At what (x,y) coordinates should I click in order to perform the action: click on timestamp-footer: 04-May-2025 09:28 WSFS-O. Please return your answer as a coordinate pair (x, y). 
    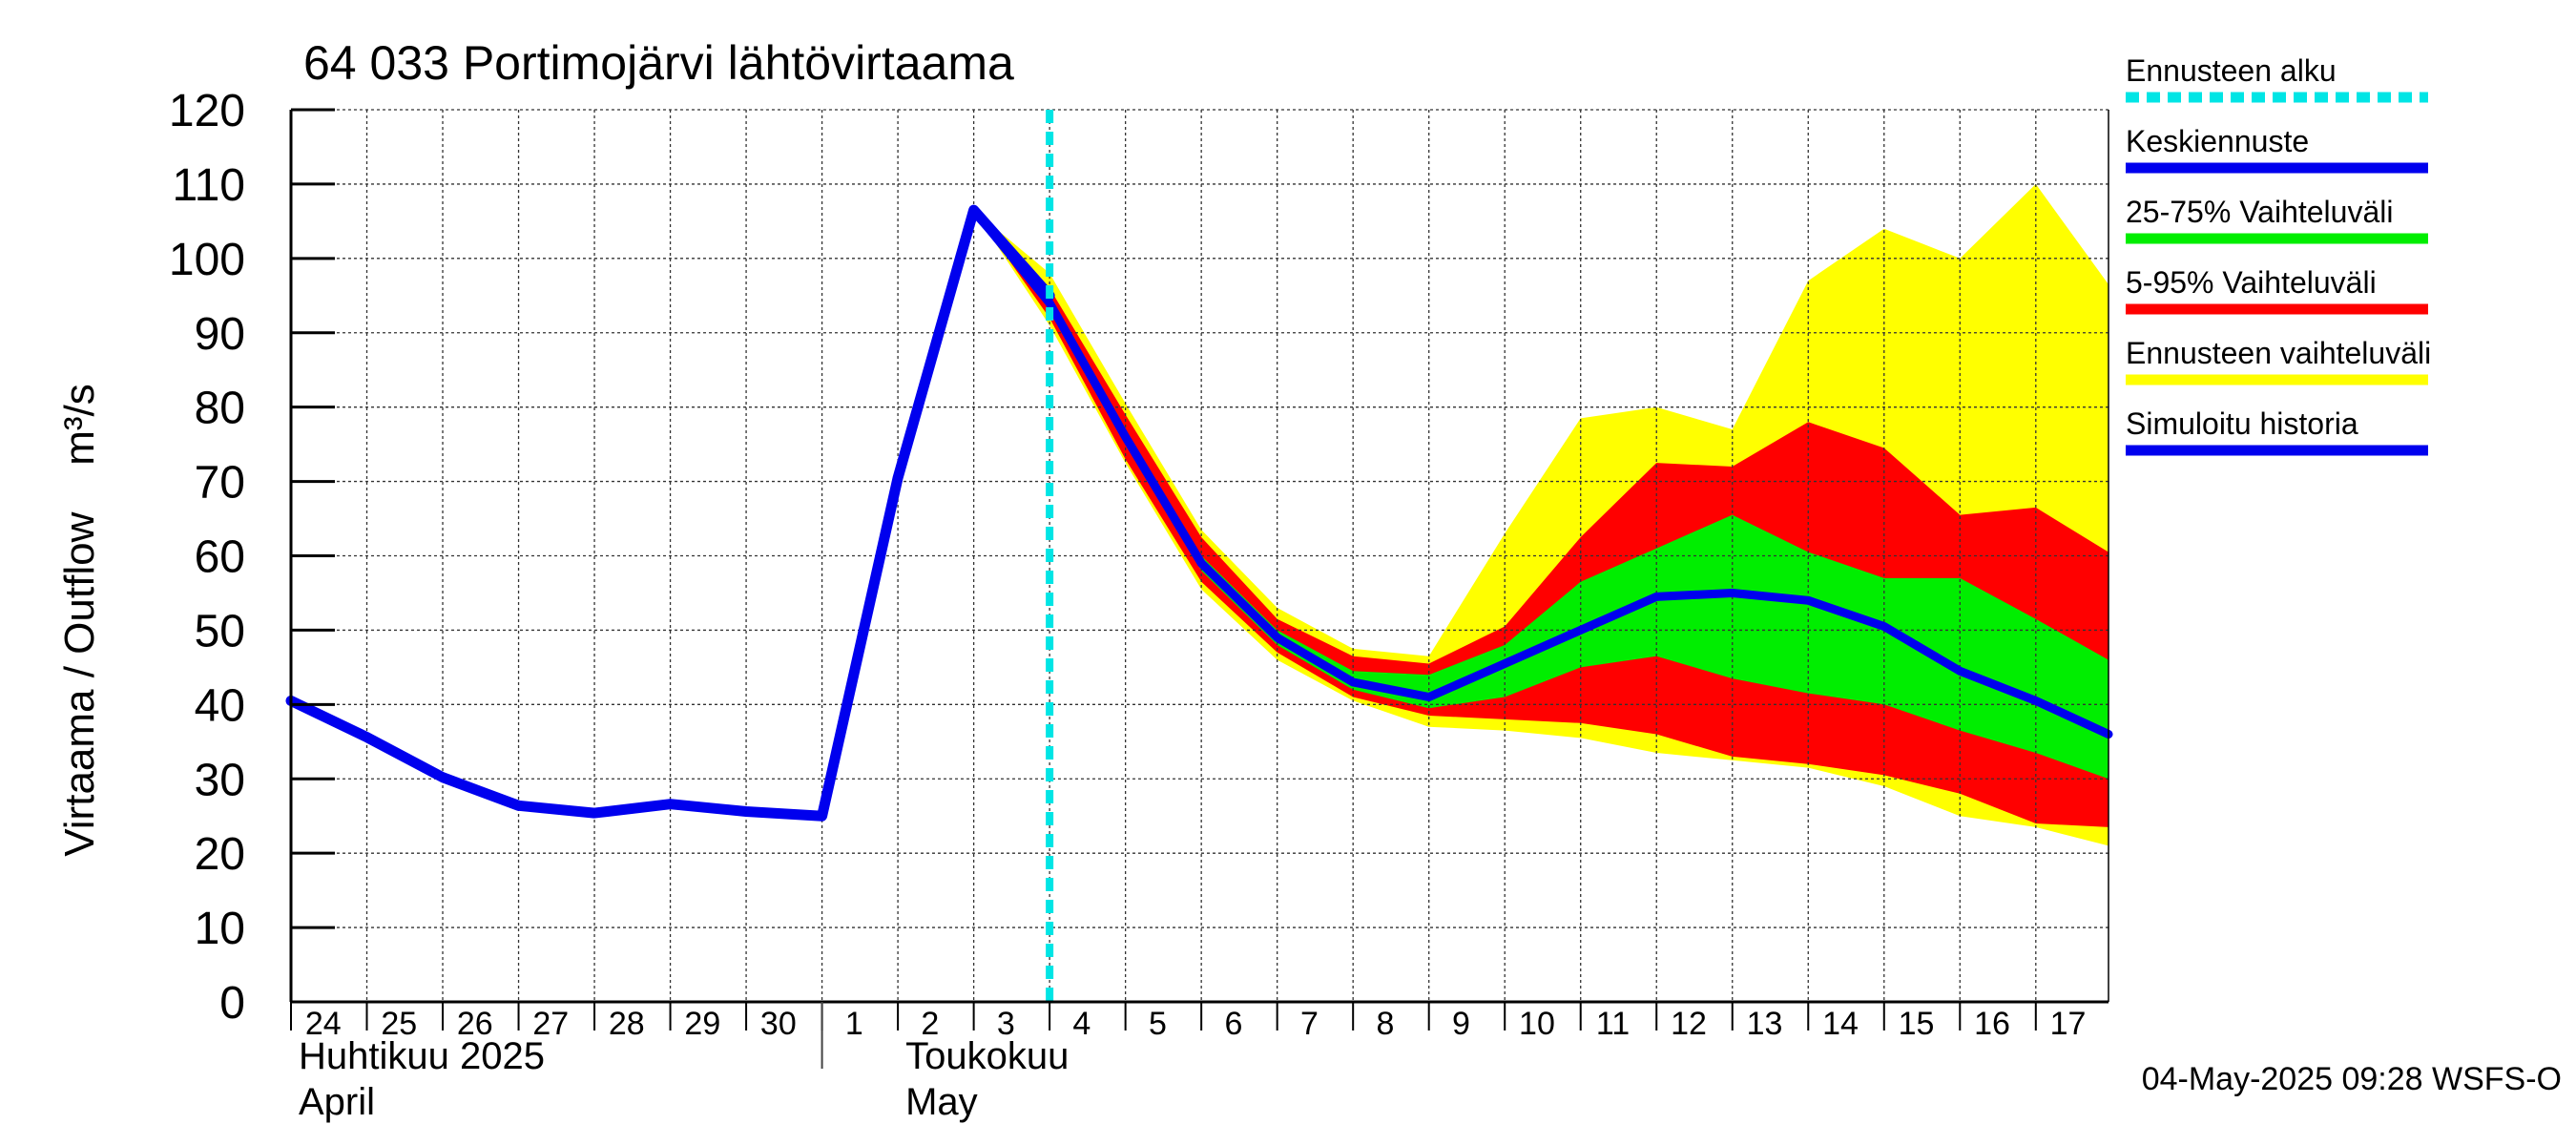
    Looking at the image, I should click on (2352, 1079).